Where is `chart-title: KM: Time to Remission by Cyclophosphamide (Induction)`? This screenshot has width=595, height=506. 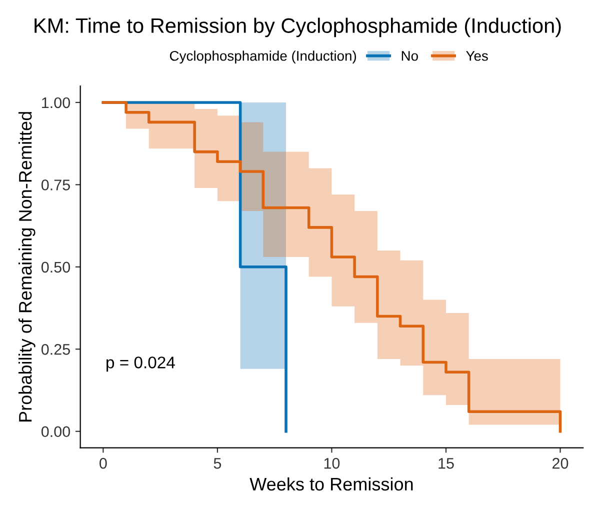
chart-title: KM: Time to Remission by Cyclophosphamide (Induction) is located at coordinates (297, 28).